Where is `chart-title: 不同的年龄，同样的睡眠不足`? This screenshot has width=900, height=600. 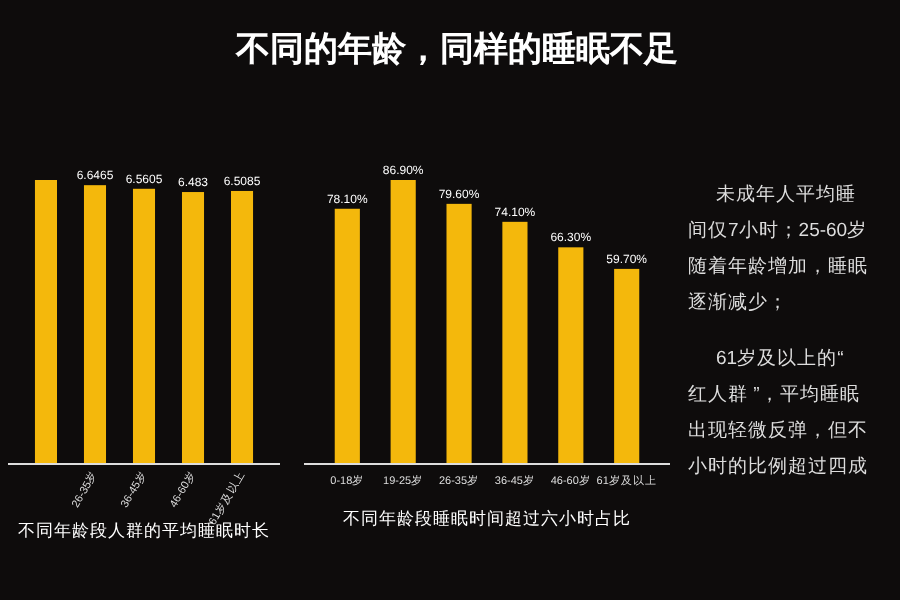 chart-title: 不同的年龄，同样的睡眠不足 is located at coordinates (456, 49).